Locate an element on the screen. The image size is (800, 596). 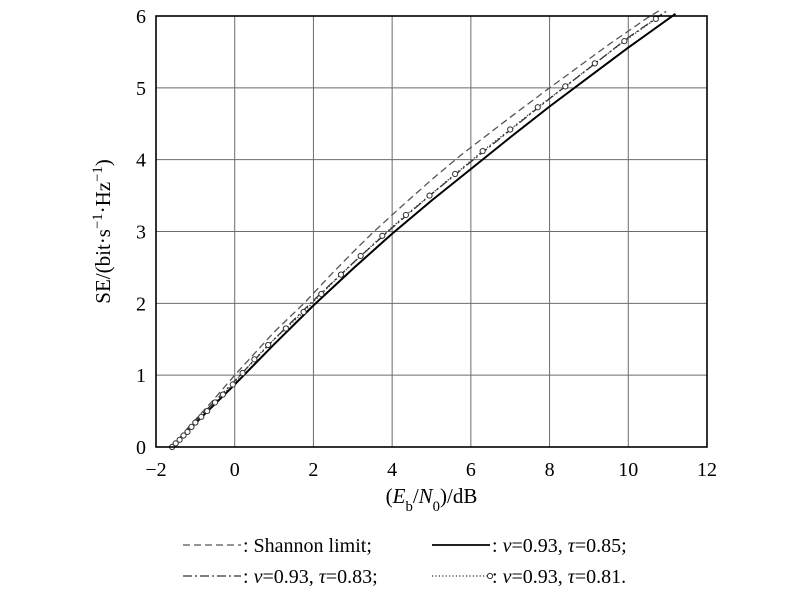
legend-entry-2: : v=0.93, τ=0.85; is located at coordinates (529, 546).